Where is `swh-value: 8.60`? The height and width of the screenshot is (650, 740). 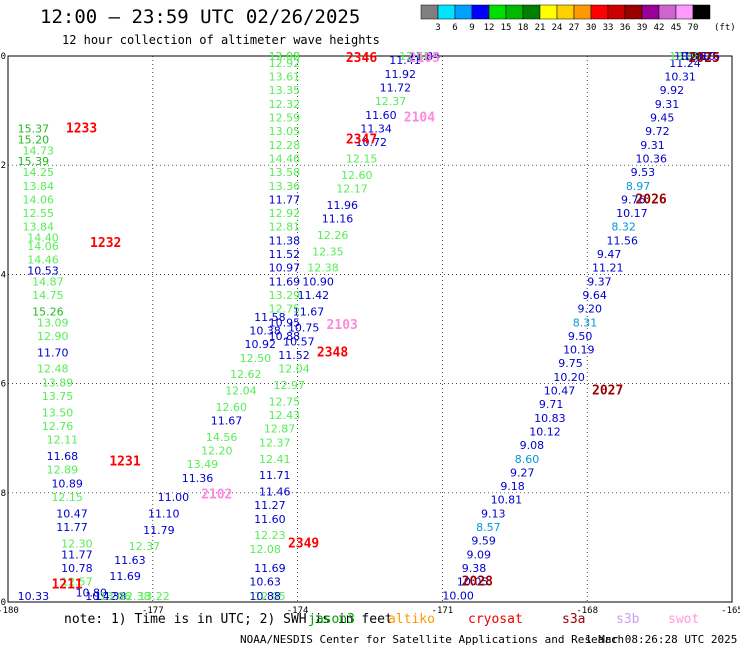
swh-value: 8.60 is located at coordinates (527, 459).